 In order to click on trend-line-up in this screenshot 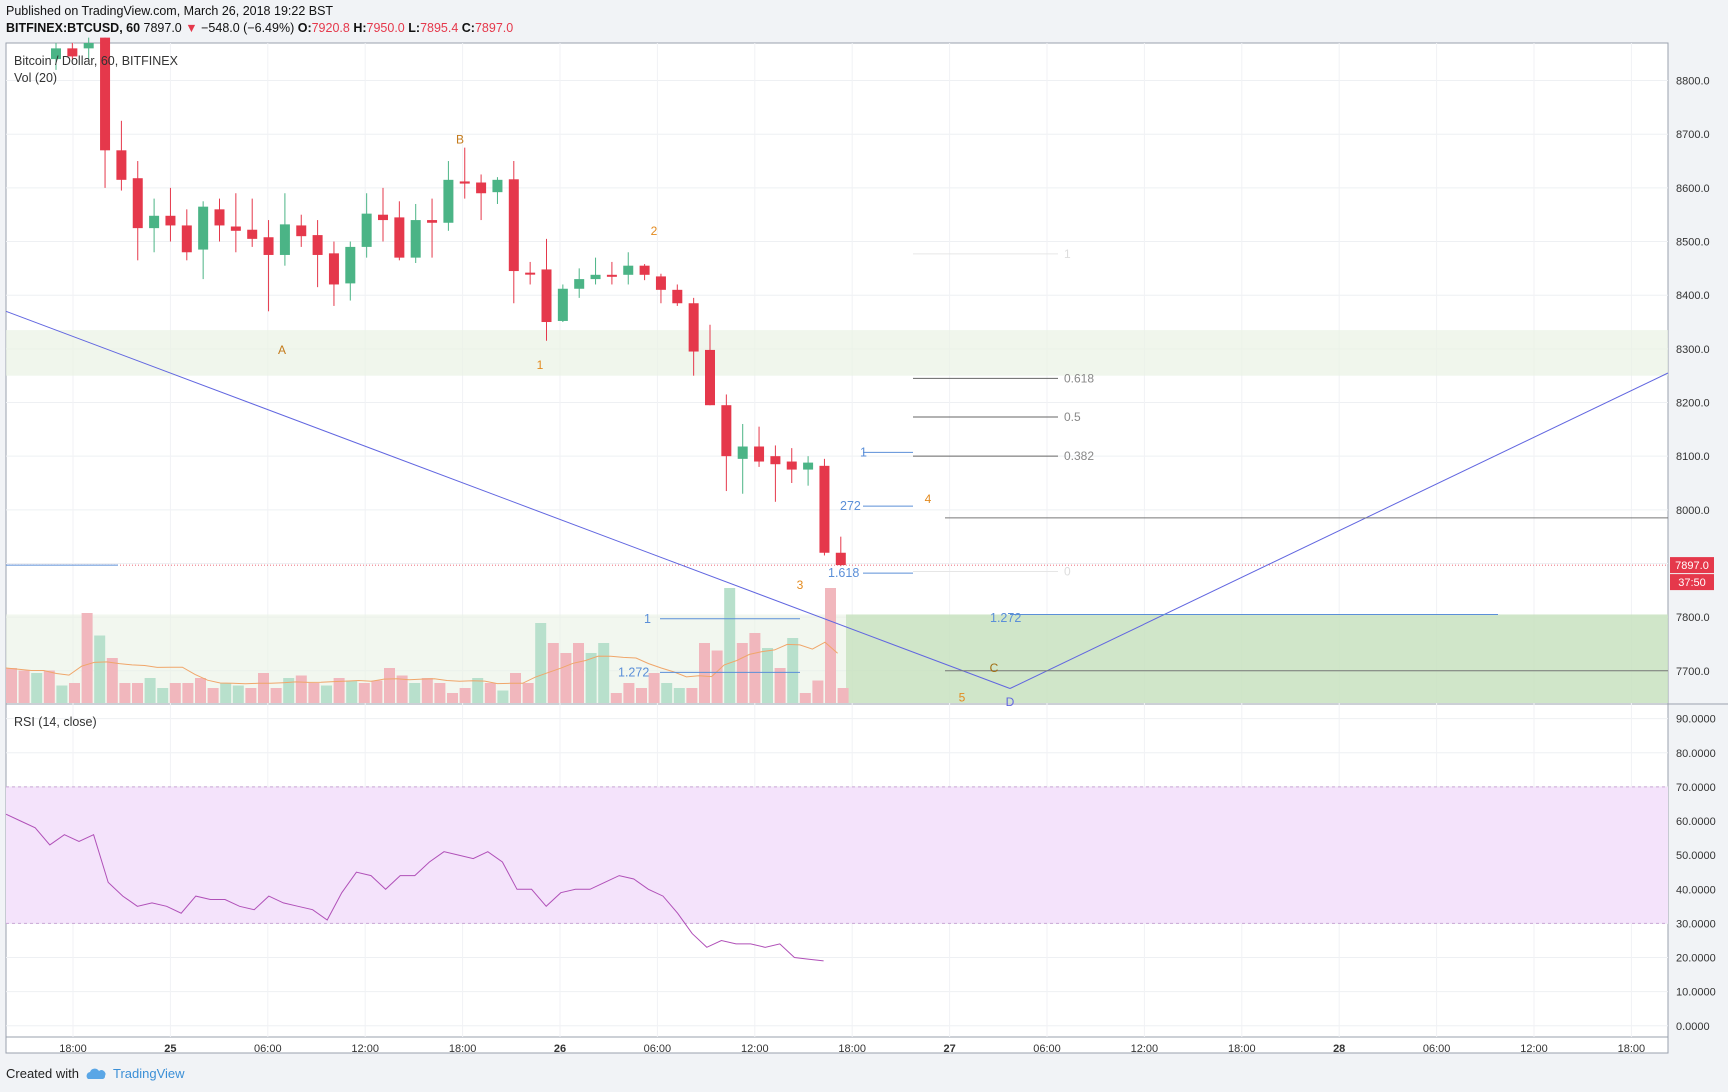, I will do `click(1339, 530)`.